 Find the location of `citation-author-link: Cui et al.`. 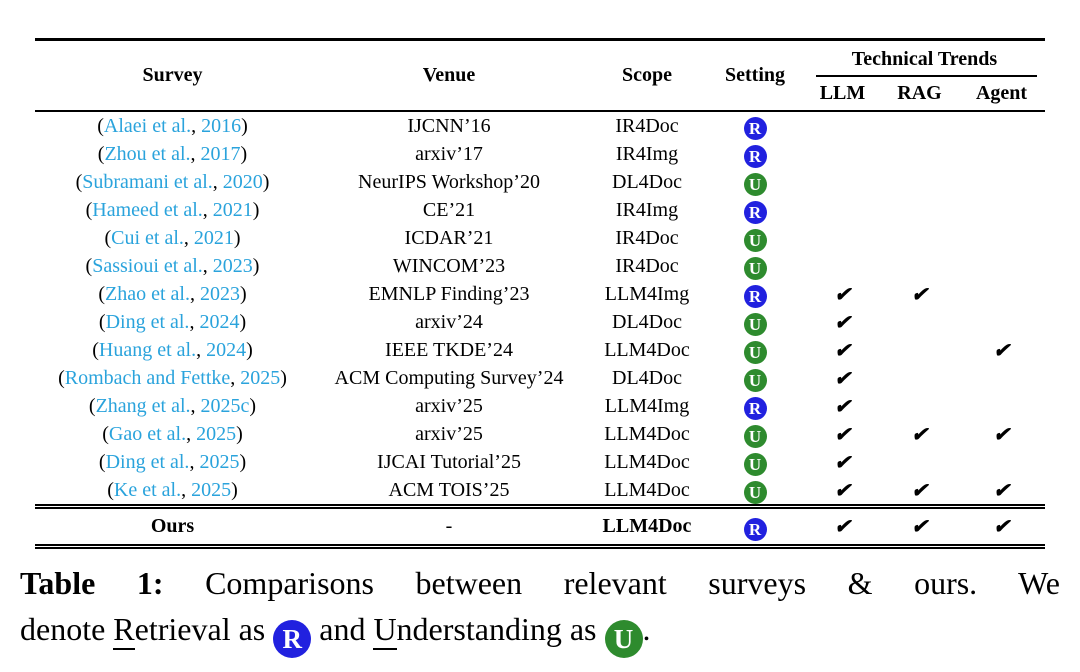

citation-author-link: Cui et al. is located at coordinates (147, 237).